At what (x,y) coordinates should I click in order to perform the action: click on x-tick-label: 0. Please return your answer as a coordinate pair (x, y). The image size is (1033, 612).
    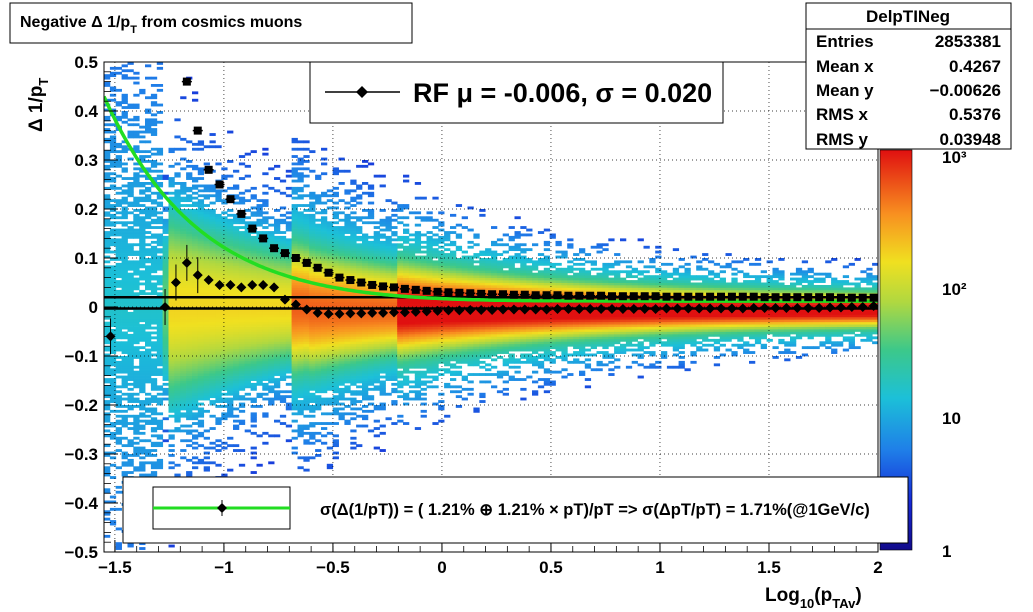
    Looking at the image, I should click on (441, 567).